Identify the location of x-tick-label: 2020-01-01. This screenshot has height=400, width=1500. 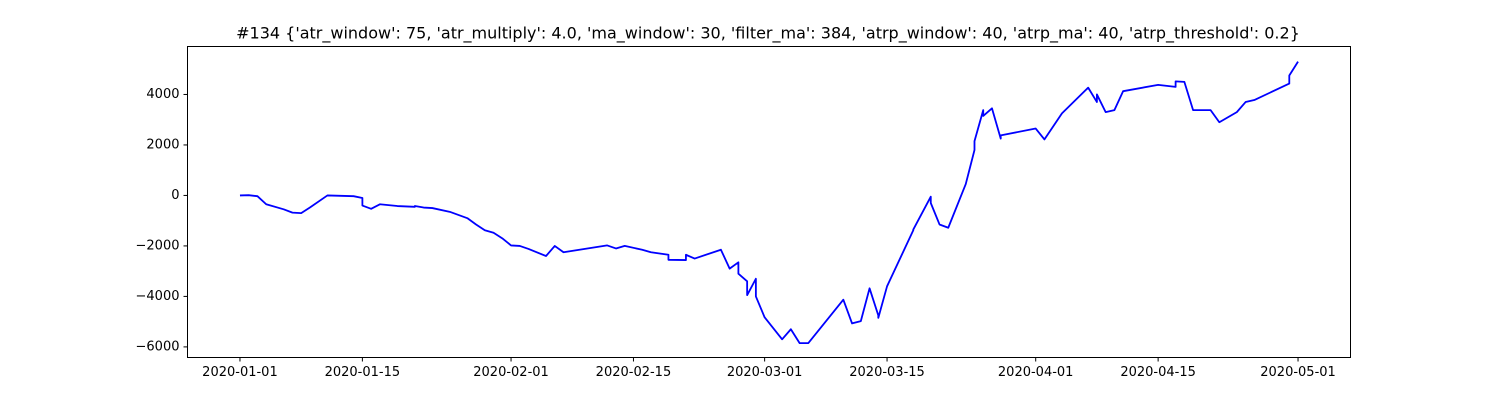
(240, 372).